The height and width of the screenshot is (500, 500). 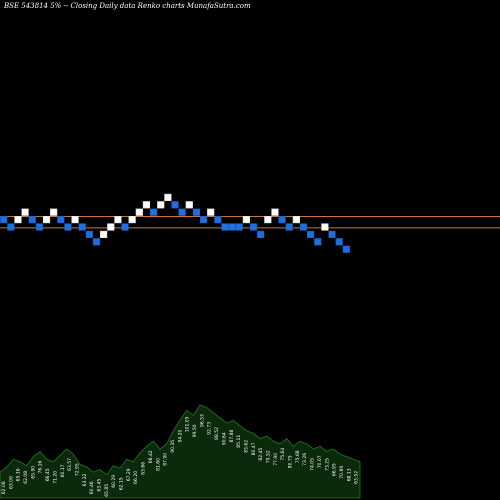 What do you see at coordinates (55, 477) in the screenshot?
I see `volume-label: 71.20` at bounding box center [55, 477].